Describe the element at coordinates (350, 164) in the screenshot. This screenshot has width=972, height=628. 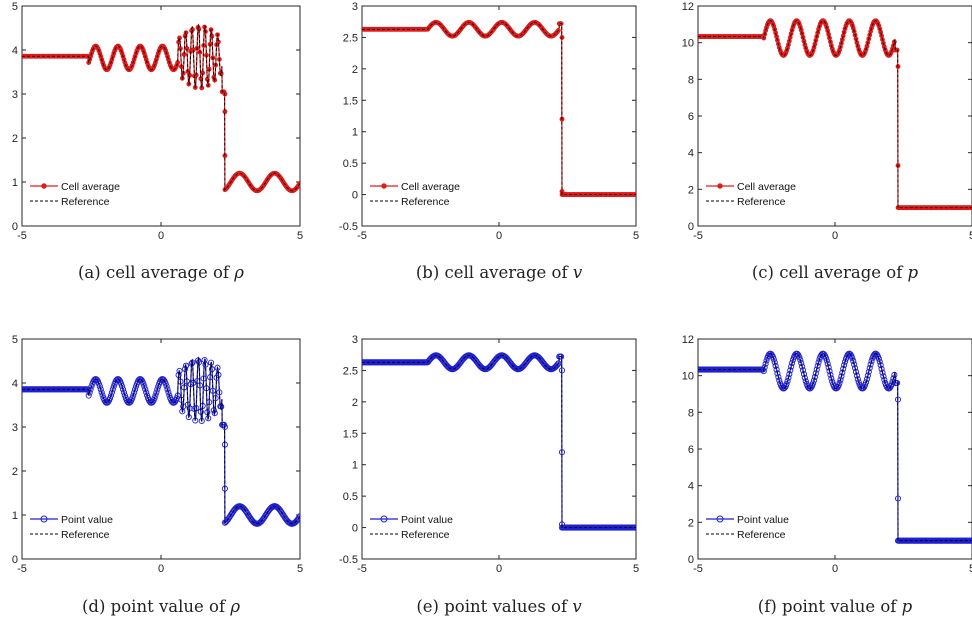
I see `y-tick-label: 0.5` at that location.